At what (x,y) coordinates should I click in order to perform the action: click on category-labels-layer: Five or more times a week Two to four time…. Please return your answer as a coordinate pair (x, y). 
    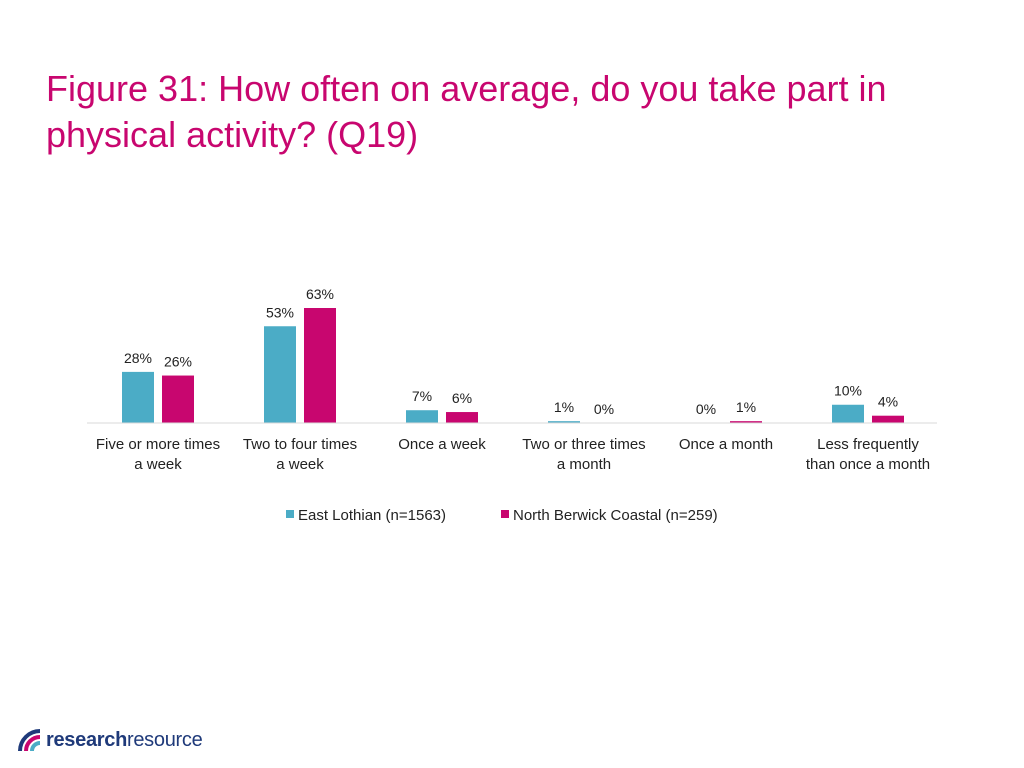
    Looking at the image, I should click on (513, 454).